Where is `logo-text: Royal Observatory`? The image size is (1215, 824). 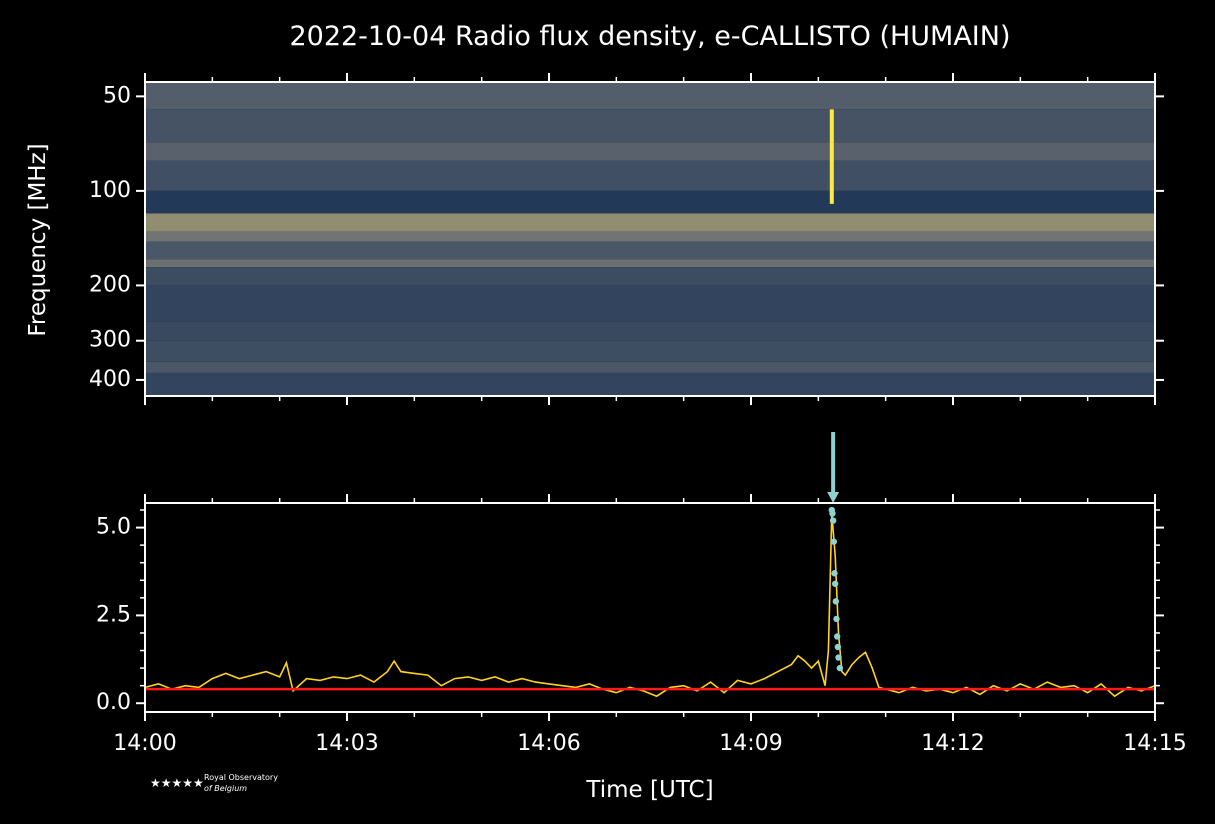
logo-text: Royal Observatory is located at coordinates (241, 777).